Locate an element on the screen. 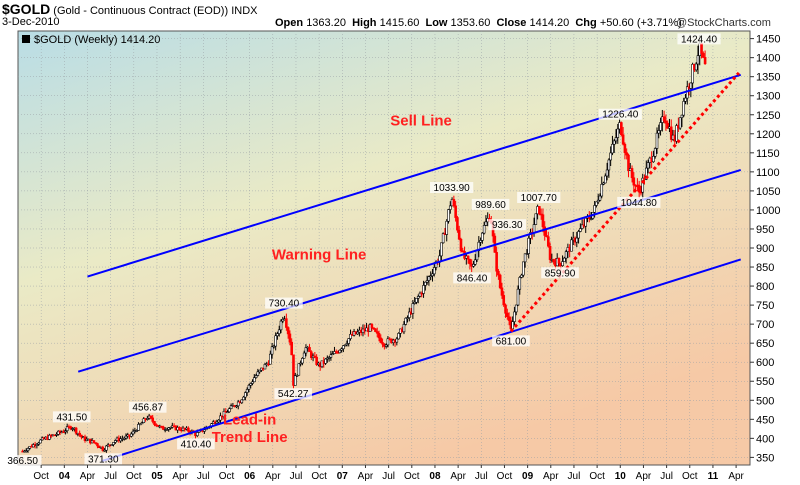 Image resolution: width=800 pixels, height=485 pixels. price-label: 410.40 is located at coordinates (196, 444).